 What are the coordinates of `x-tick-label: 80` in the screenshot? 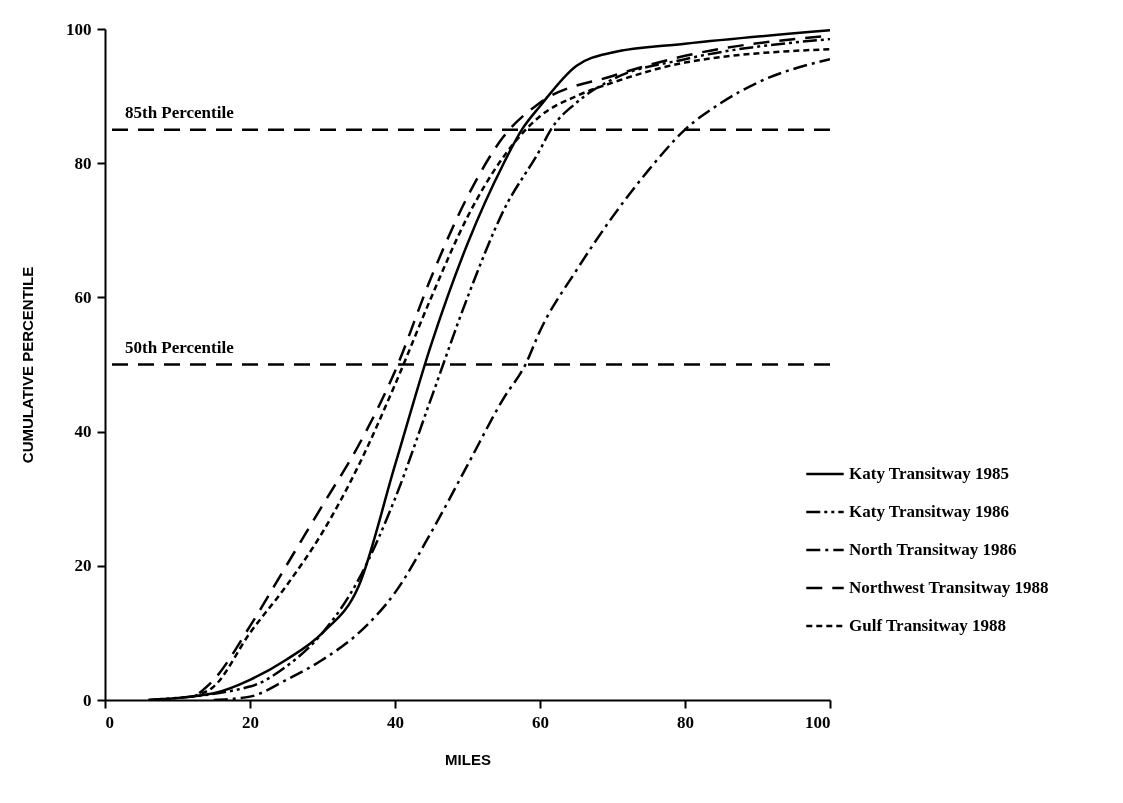 It's located at (685, 722).